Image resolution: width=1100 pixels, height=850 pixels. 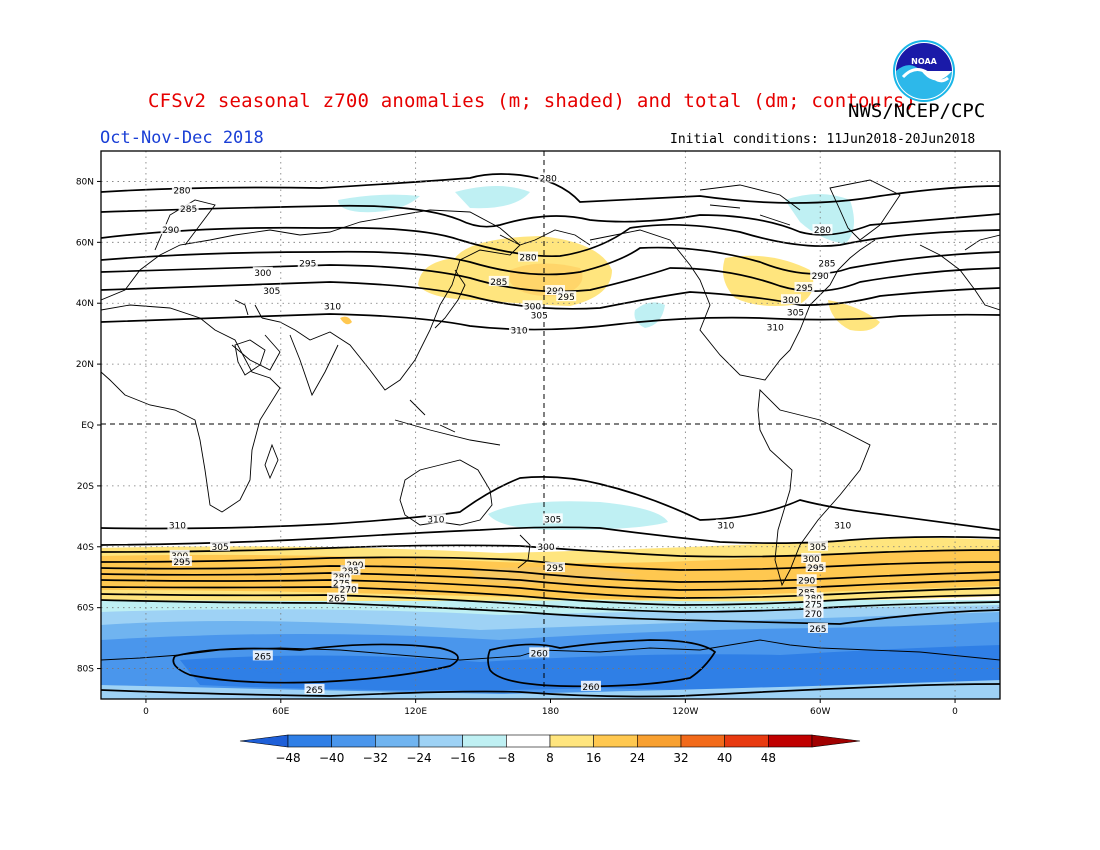 I want to click on colorbar-label: 48, so click(x=768, y=758).